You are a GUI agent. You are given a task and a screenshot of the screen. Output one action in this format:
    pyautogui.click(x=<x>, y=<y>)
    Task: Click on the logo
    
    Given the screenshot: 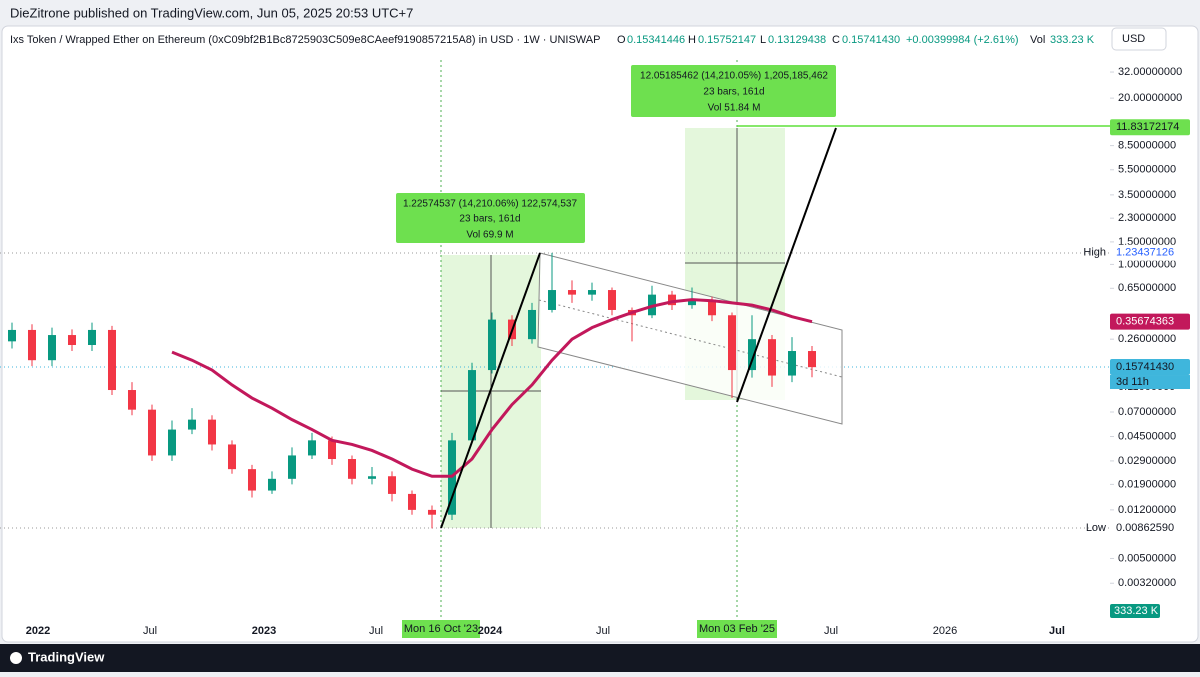 What is the action you would take?
    pyautogui.click(x=16, y=658)
    